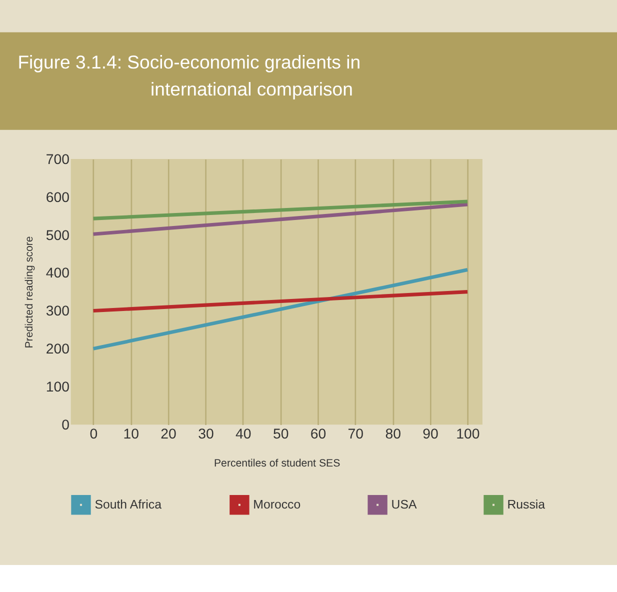 The height and width of the screenshot is (592, 617). What do you see at coordinates (356, 434) in the screenshot?
I see `x-tick-label: 70` at bounding box center [356, 434].